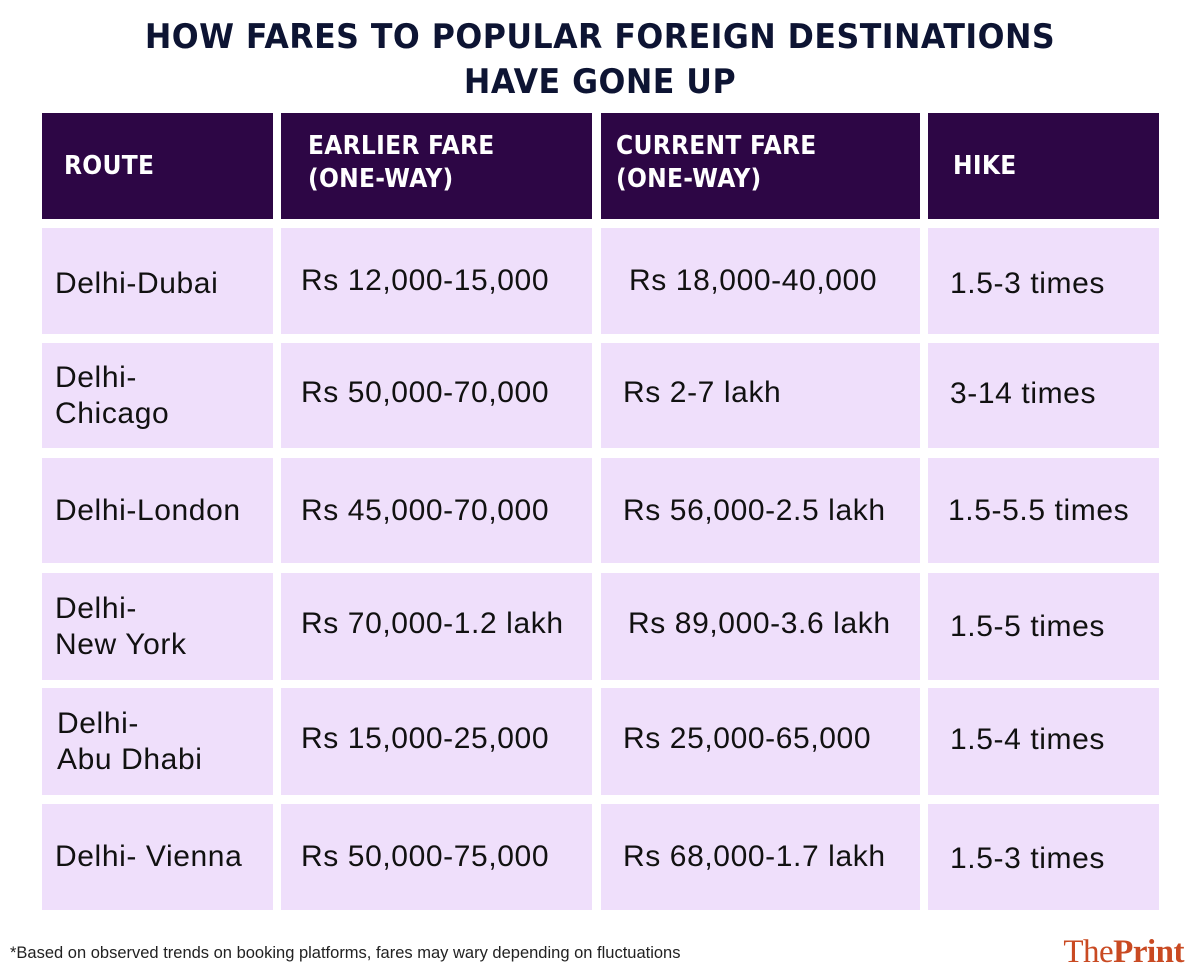 The height and width of the screenshot is (974, 1200). I want to click on table-row-earlier: Rs 12,000-15,000, so click(436, 281).